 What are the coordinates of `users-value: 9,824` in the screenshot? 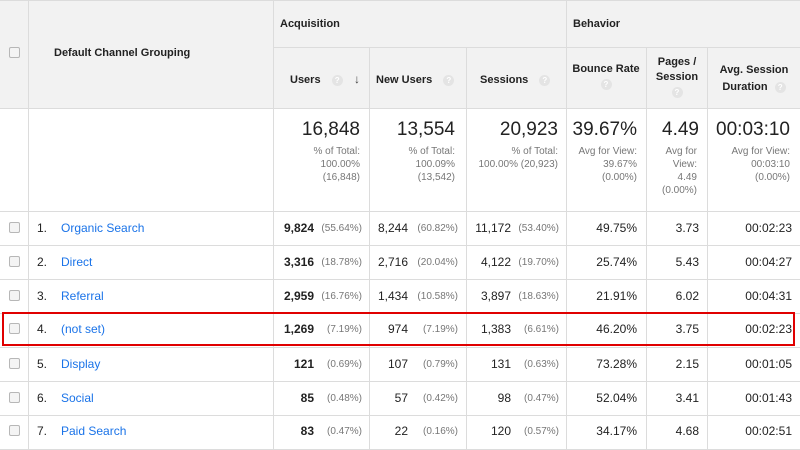 It's located at (298, 228).